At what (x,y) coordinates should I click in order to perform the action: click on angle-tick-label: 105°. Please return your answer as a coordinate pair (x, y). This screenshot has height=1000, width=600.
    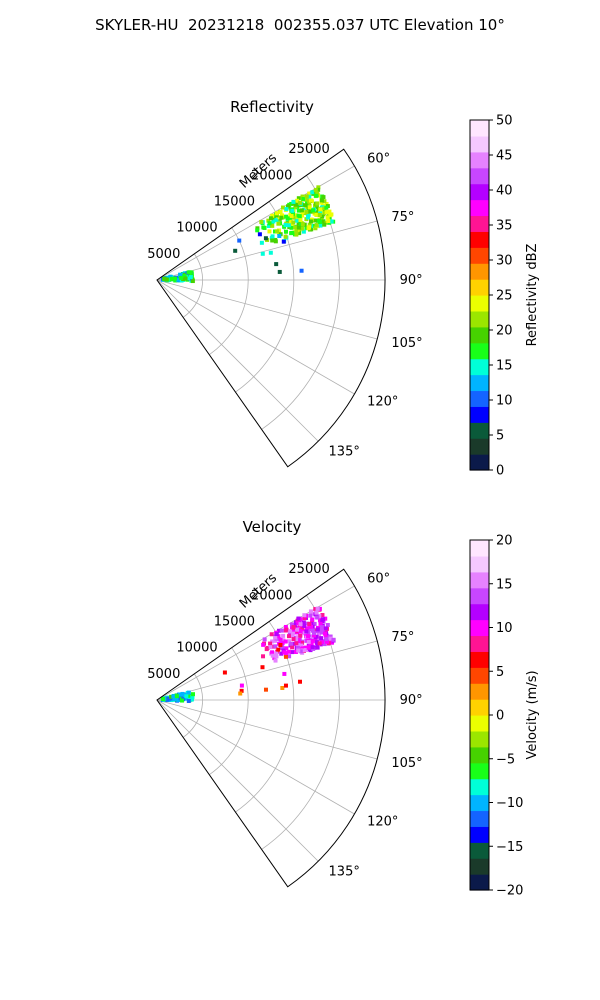
    Looking at the image, I should click on (406, 763).